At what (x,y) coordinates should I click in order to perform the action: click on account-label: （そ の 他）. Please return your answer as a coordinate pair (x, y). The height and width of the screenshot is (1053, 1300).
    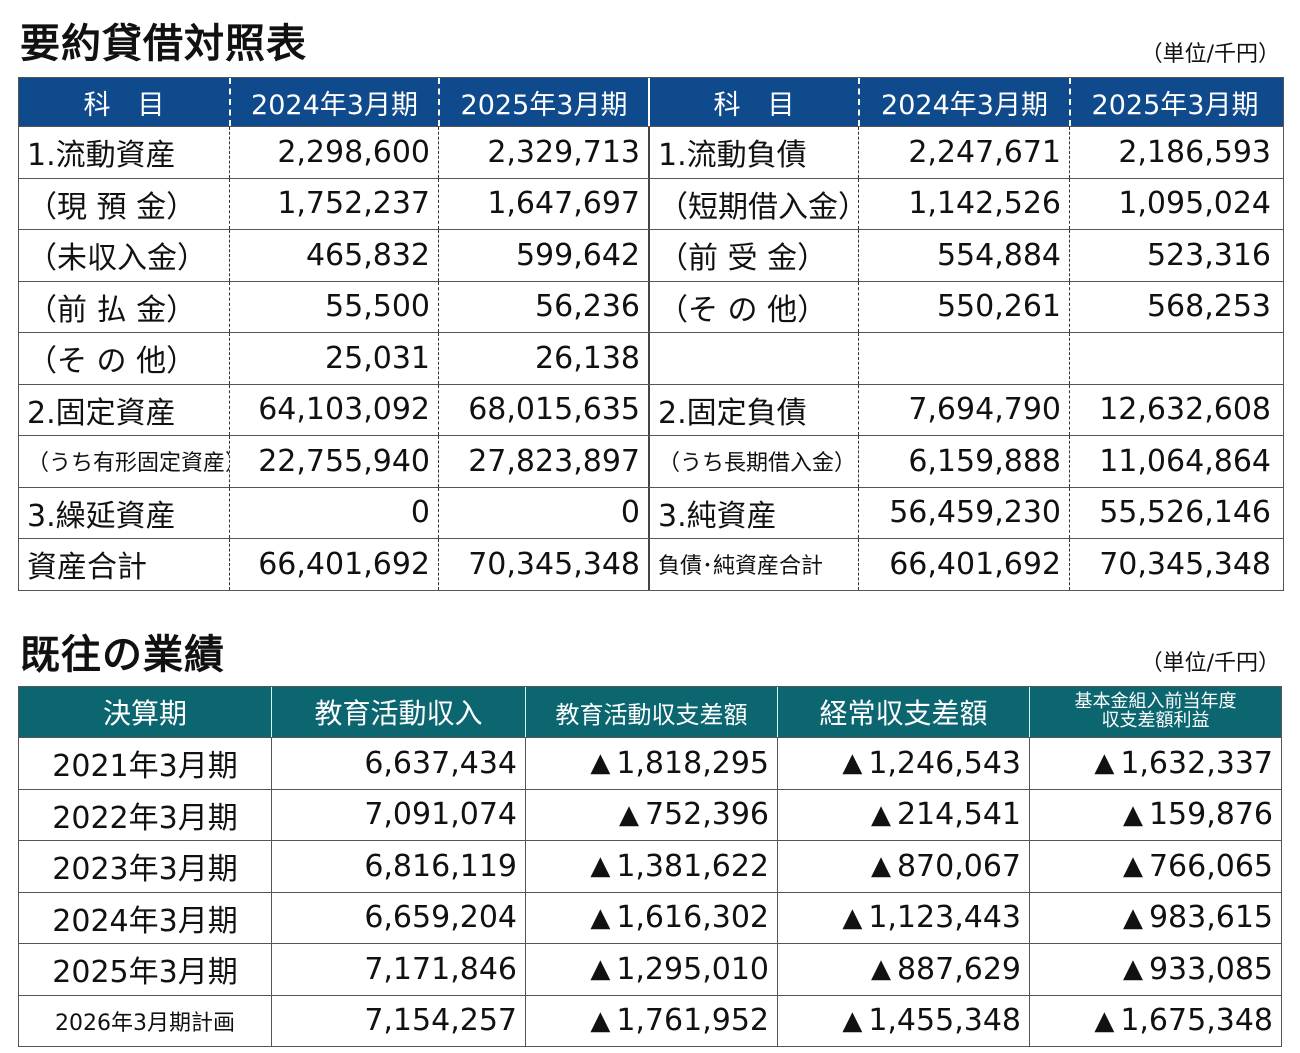
    Looking at the image, I should click on (112, 362).